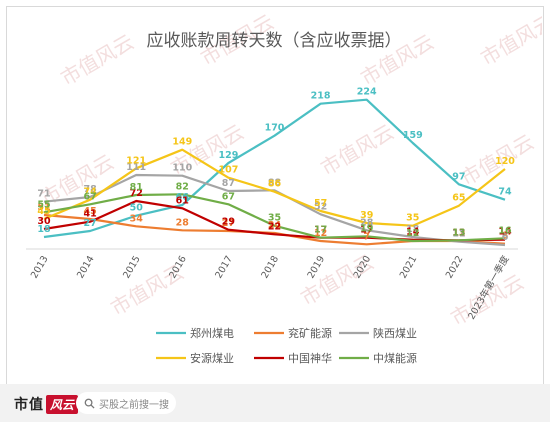 The image size is (550, 422). I want to click on series-line, so click(274, 218).